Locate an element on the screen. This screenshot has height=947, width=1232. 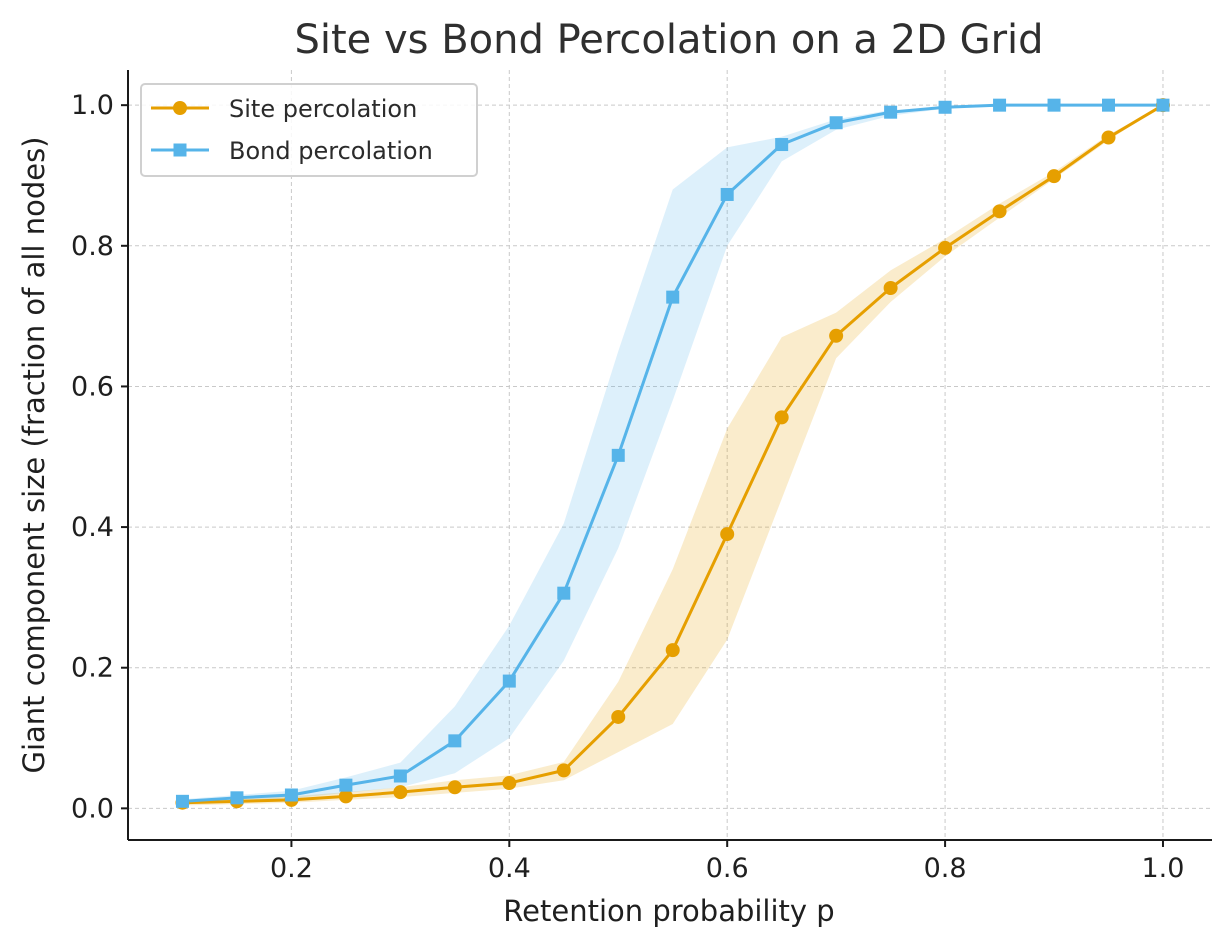
y-tick-label: 0.8 is located at coordinates (92, 246).